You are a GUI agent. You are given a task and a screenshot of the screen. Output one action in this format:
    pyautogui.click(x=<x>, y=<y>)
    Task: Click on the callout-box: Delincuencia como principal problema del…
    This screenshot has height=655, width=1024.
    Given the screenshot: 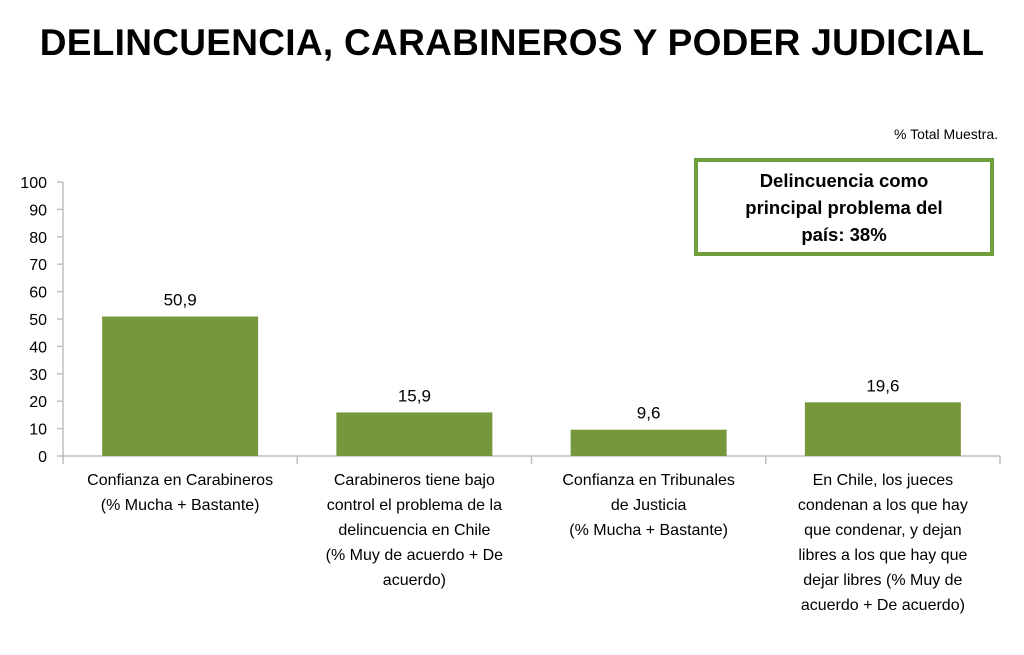 What is the action you would take?
    pyautogui.click(x=844, y=207)
    